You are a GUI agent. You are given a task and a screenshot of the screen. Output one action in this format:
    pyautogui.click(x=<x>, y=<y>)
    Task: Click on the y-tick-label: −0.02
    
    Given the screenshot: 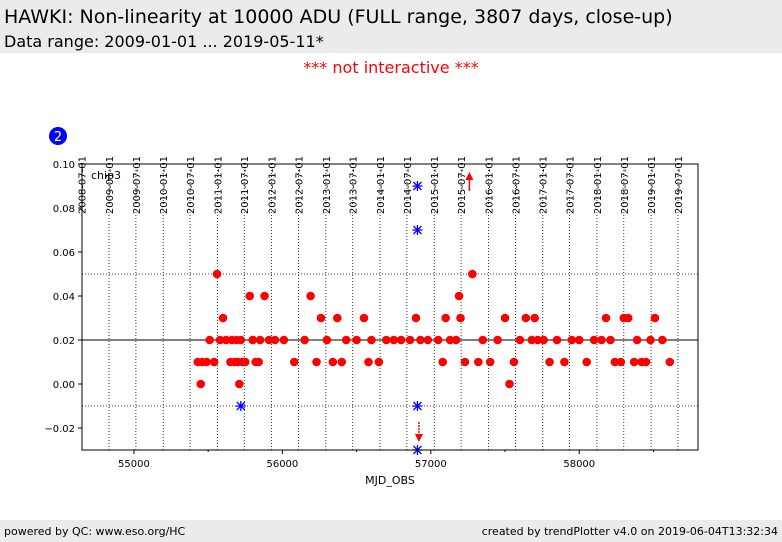 What is the action you would take?
    pyautogui.click(x=59, y=429)
    